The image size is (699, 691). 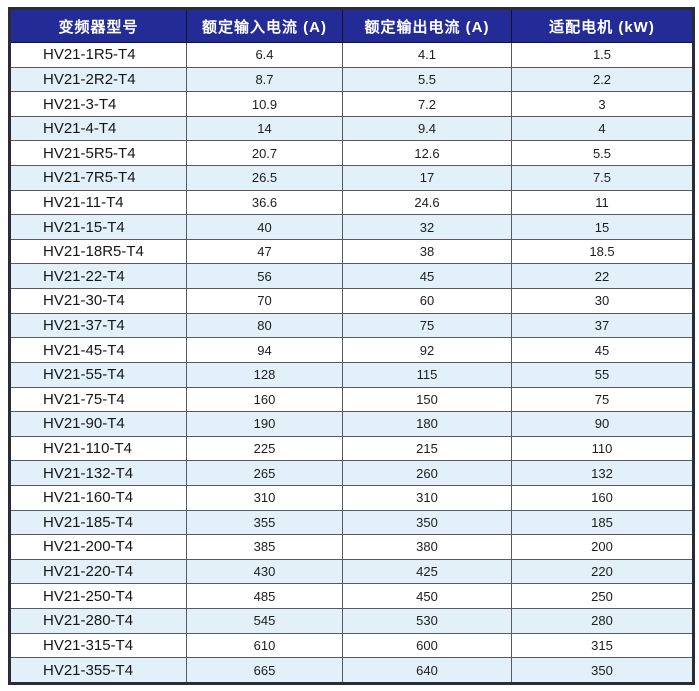 I want to click on table-header-row: 变频器型号 额定输入电流 (A) 额定输出电流 (A) 适配电机 (kW), so click(x=351, y=25).